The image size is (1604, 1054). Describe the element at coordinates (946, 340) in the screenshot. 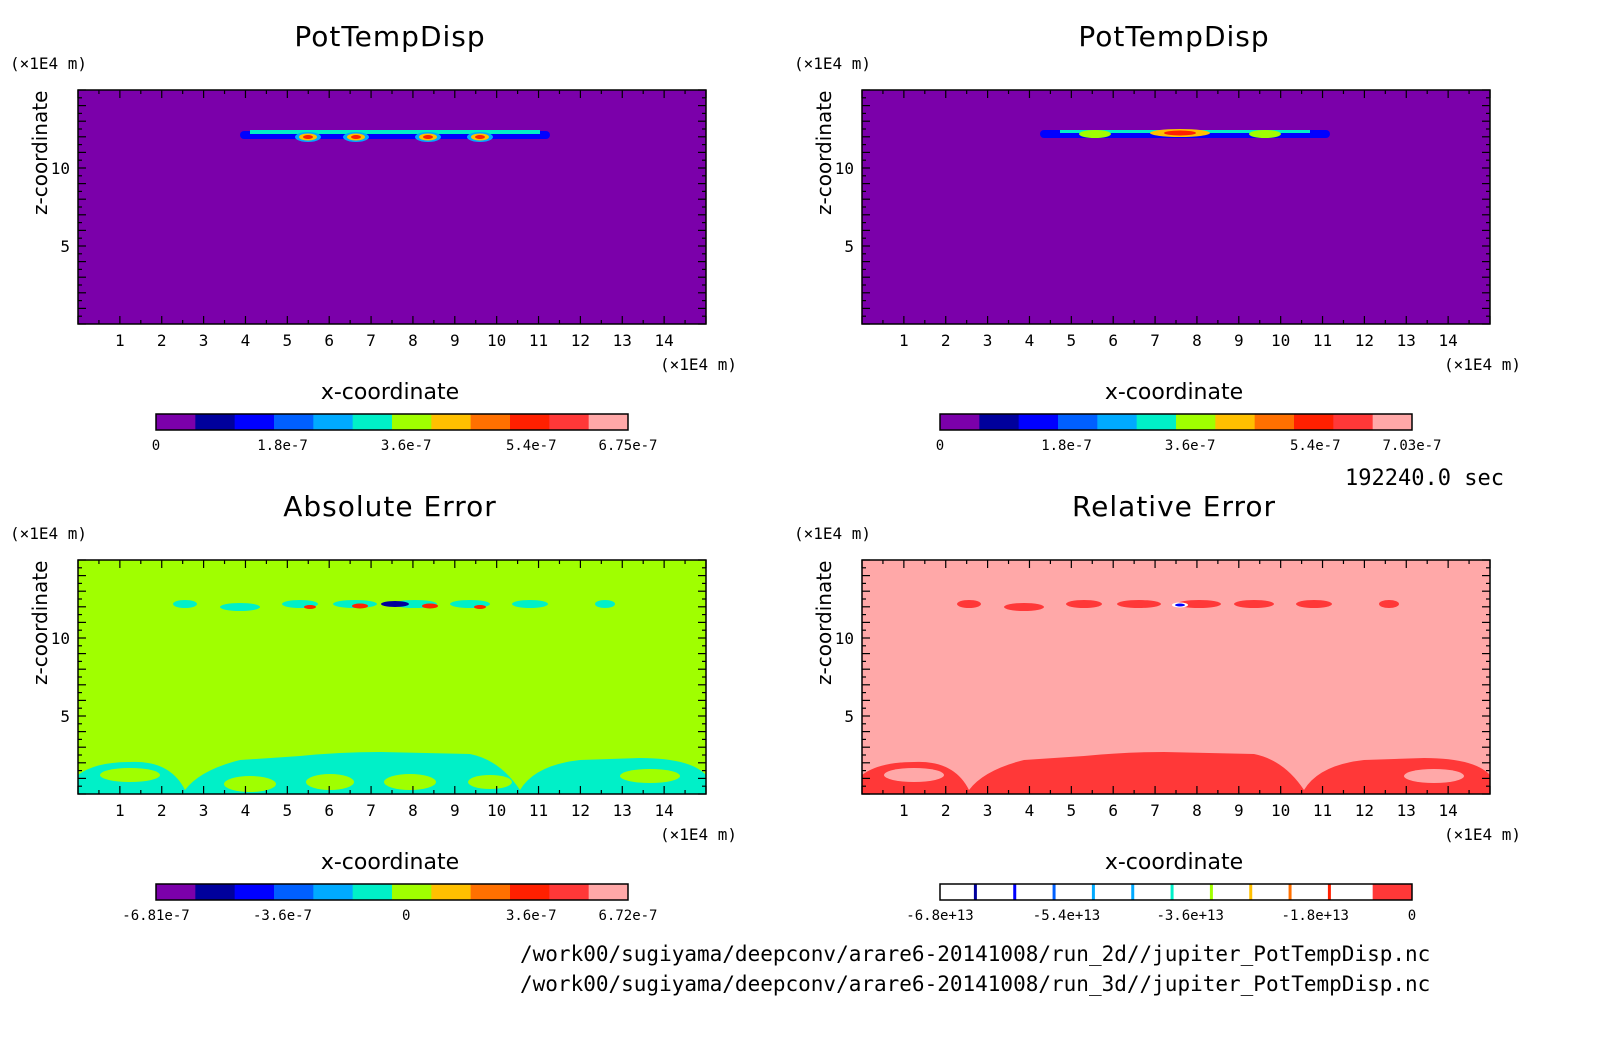

I see `x-tick-label: 2` at that location.